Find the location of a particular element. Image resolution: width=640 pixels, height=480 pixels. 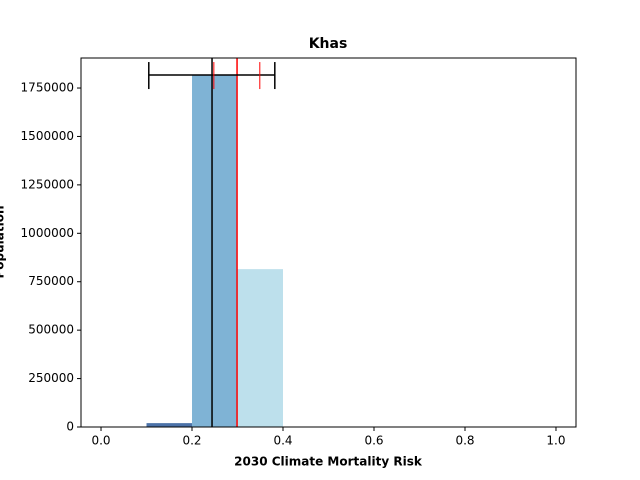

y-axis-label: Population is located at coordinates (3, 241).